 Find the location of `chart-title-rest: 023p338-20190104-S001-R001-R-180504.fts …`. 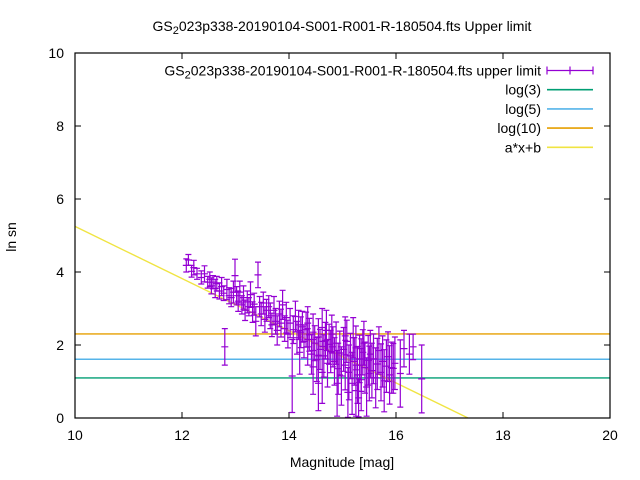

chart-title-rest: 023p338-20190104-S001-R001-R-180504.fts … is located at coordinates (355, 26).